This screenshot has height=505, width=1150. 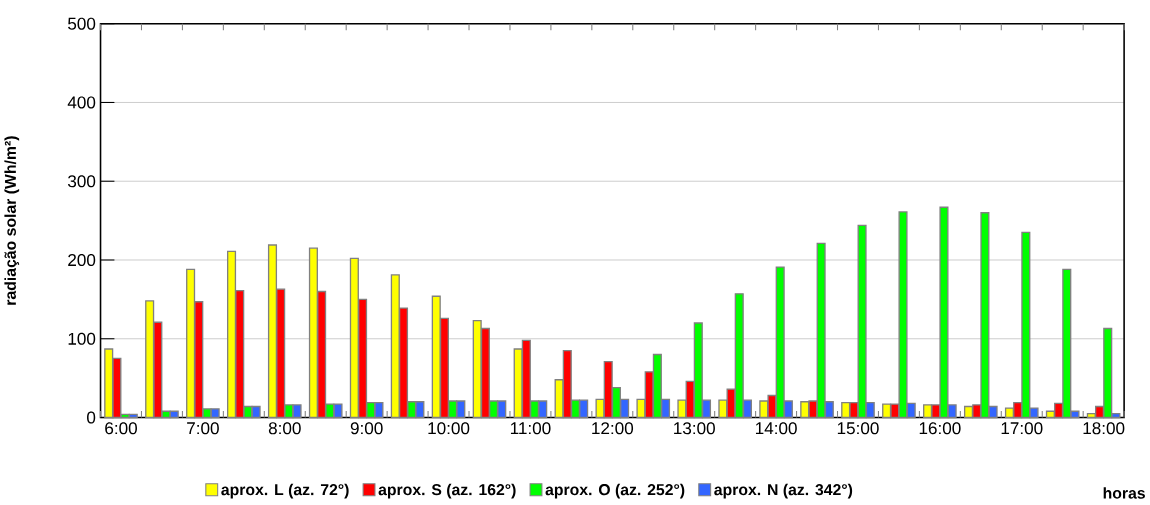 What do you see at coordinates (203, 428) in the screenshot?
I see `x-tick-label: 7:00` at bounding box center [203, 428].